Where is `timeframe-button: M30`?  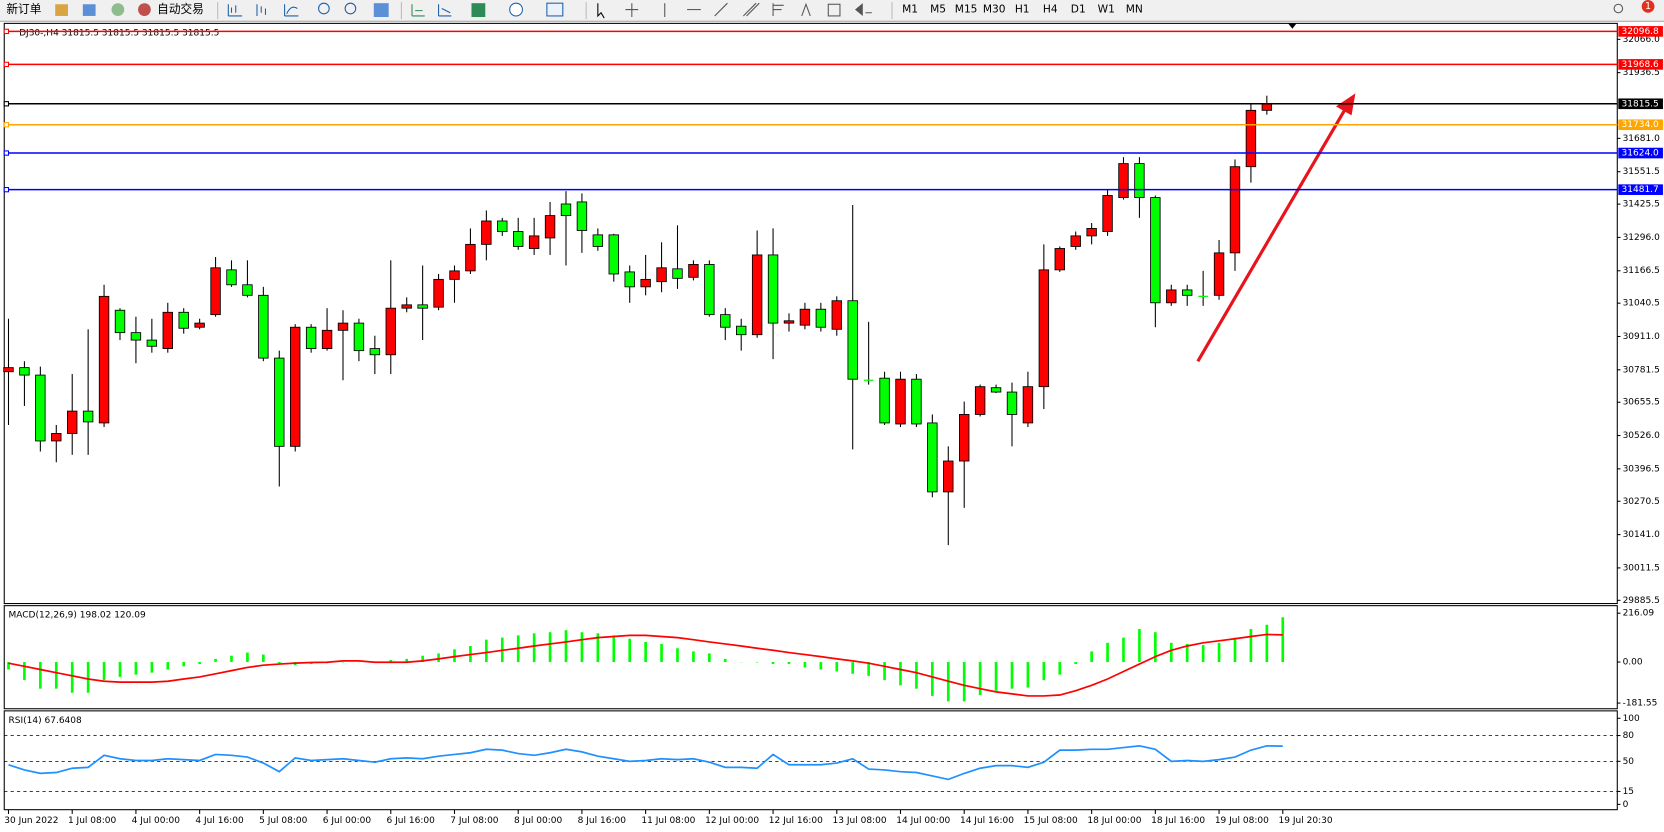
timeframe-button: M30 is located at coordinates (994, 9).